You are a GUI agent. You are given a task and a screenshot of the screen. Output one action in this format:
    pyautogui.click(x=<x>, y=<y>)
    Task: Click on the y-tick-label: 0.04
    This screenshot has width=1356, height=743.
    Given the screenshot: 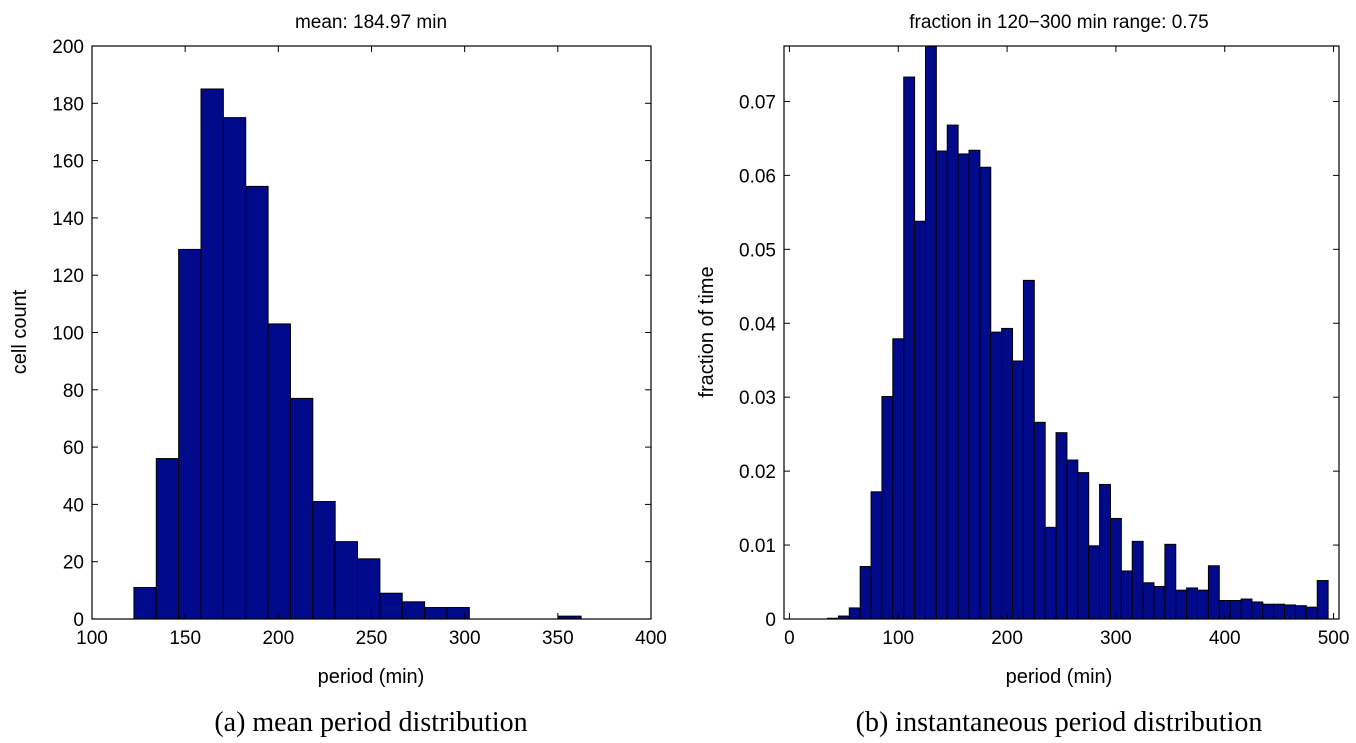 What is the action you would take?
    pyautogui.click(x=757, y=324)
    